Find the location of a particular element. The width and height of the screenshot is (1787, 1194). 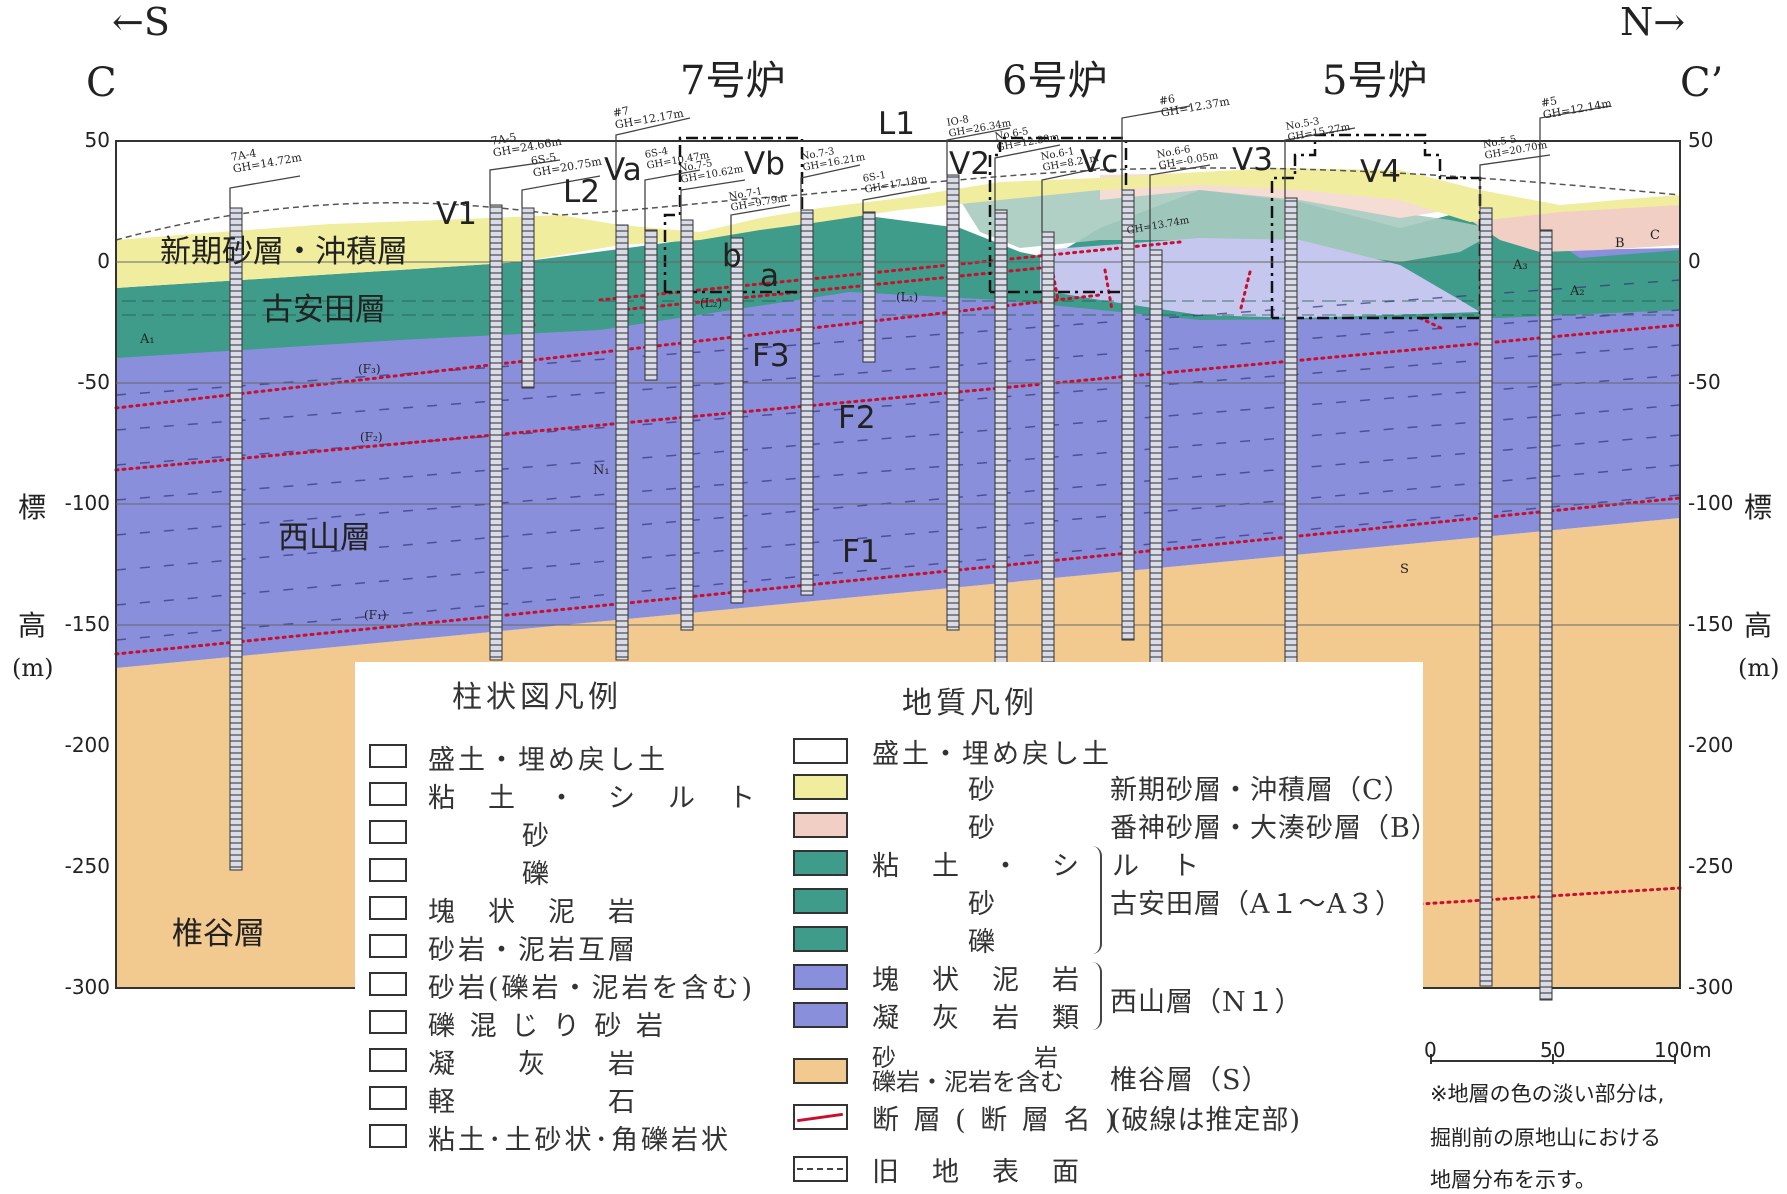

elevation-label-left-1: 標 is located at coordinates (32, 507).